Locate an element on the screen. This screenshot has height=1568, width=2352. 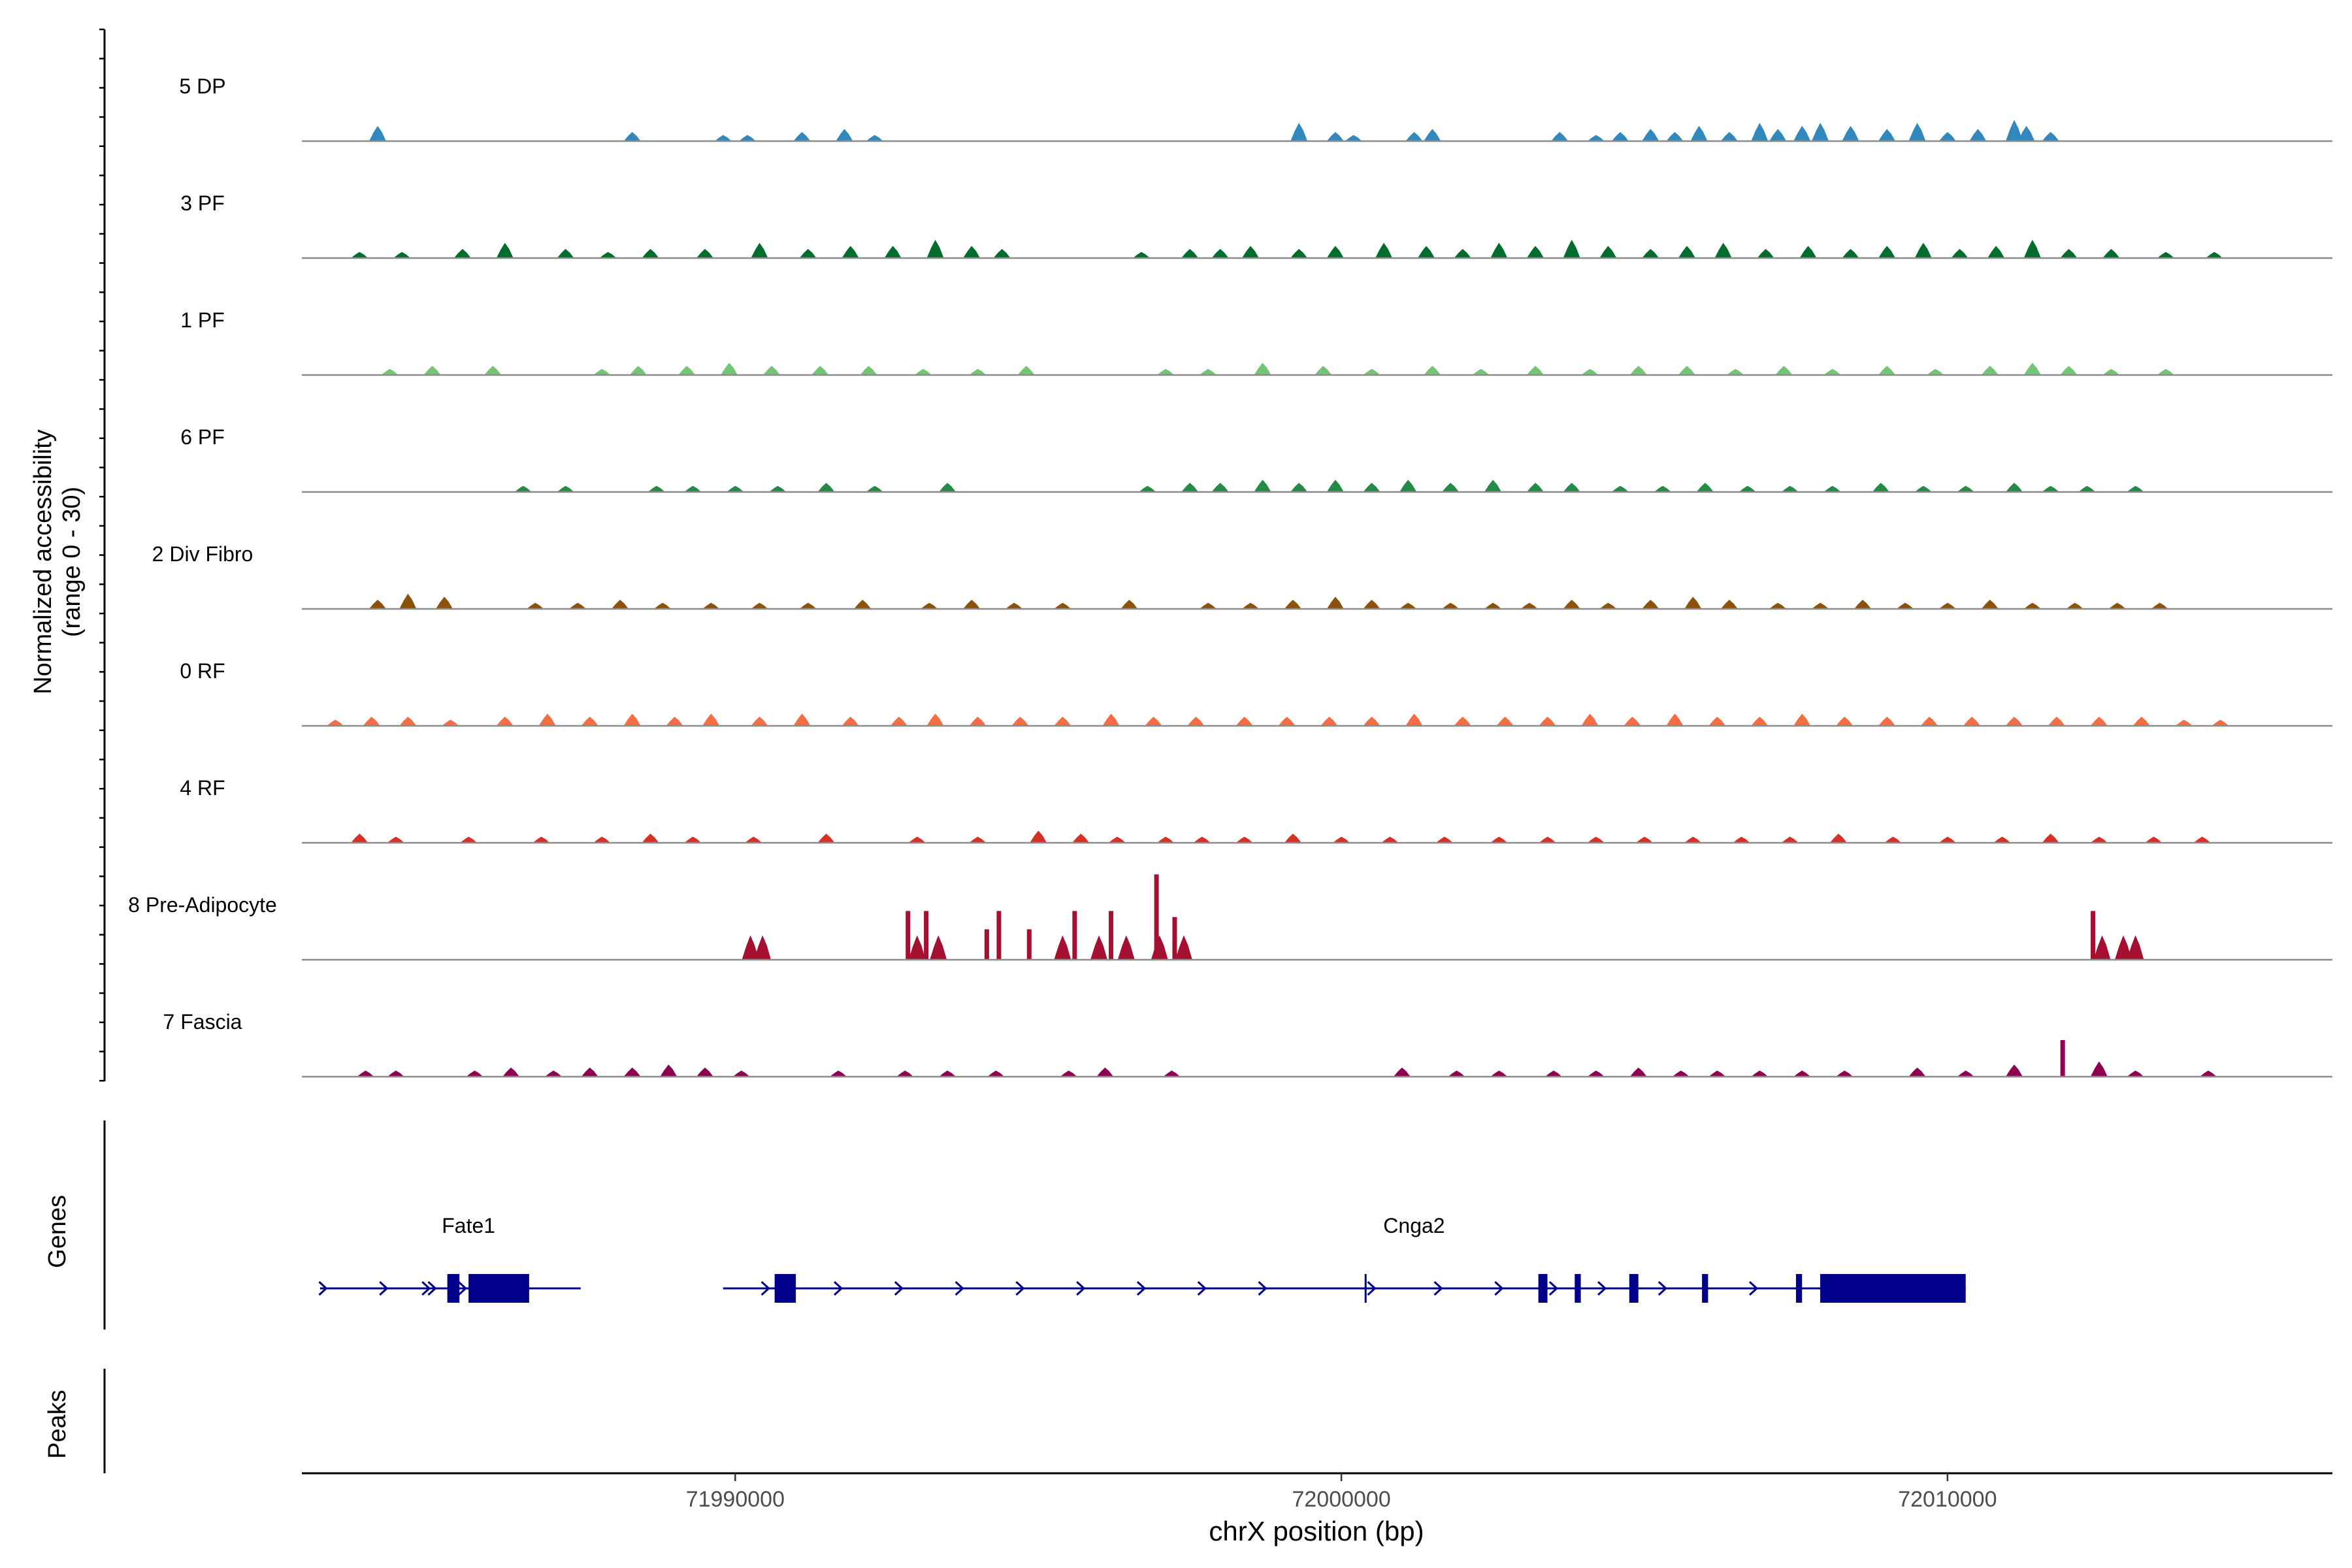
track-5-dp: 5 DP is located at coordinates (1255, 108).